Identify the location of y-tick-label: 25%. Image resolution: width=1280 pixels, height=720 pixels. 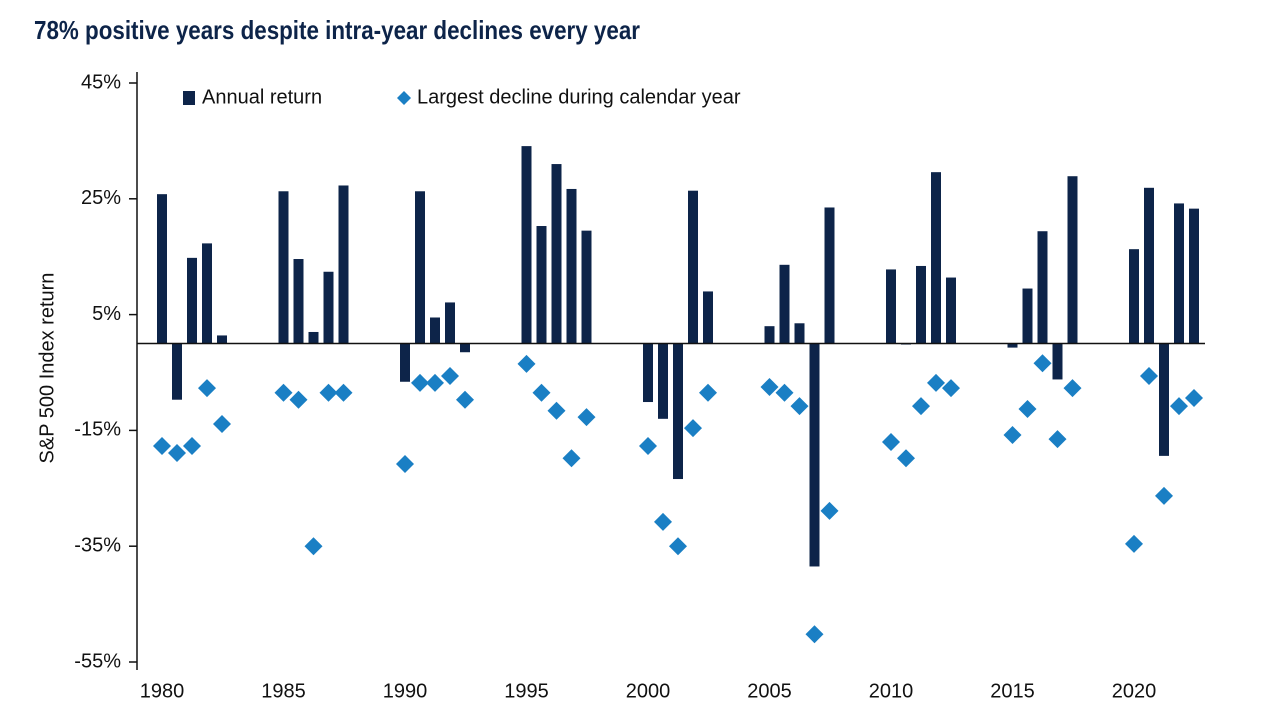
(101, 198).